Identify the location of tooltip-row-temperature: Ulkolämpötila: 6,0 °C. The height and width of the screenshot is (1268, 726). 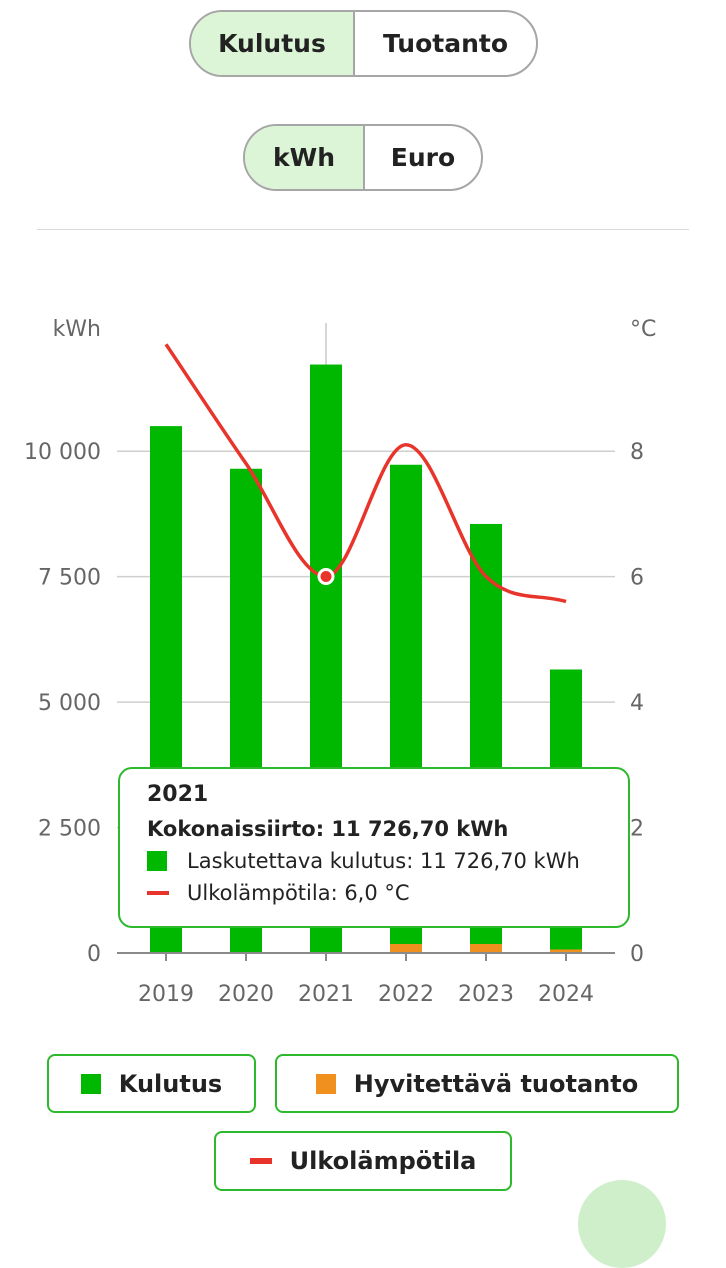
(387, 893).